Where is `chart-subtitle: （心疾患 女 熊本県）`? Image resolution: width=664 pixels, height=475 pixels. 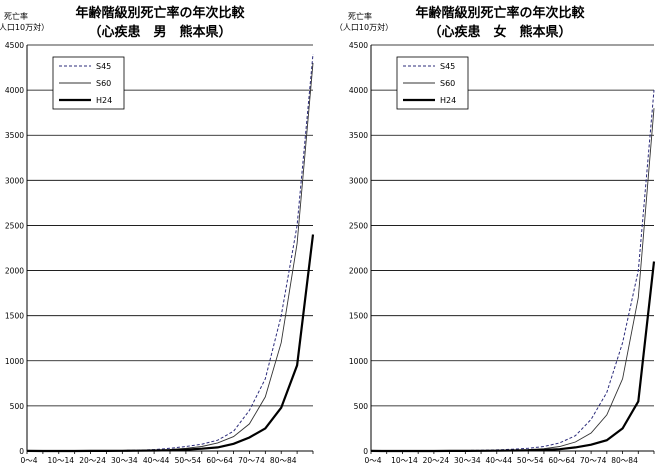 chart-subtitle: （心疾患 女 熊本県） is located at coordinates (499, 32).